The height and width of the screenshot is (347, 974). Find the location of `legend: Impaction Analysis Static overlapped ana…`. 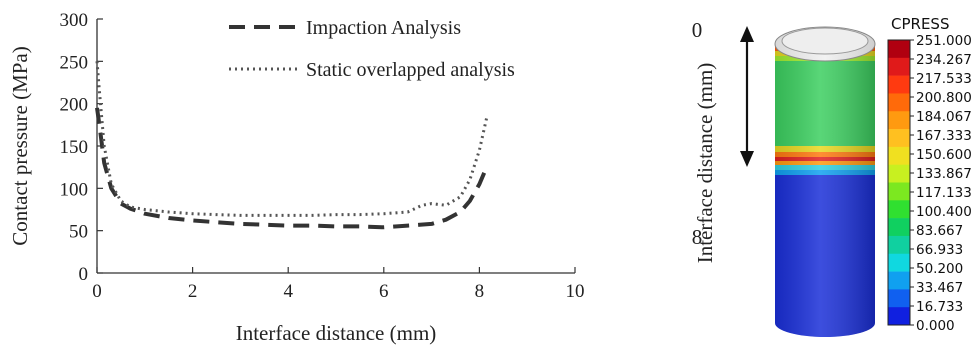

legend: Impaction Analysis Static overlapped ana… is located at coordinates (372, 49).